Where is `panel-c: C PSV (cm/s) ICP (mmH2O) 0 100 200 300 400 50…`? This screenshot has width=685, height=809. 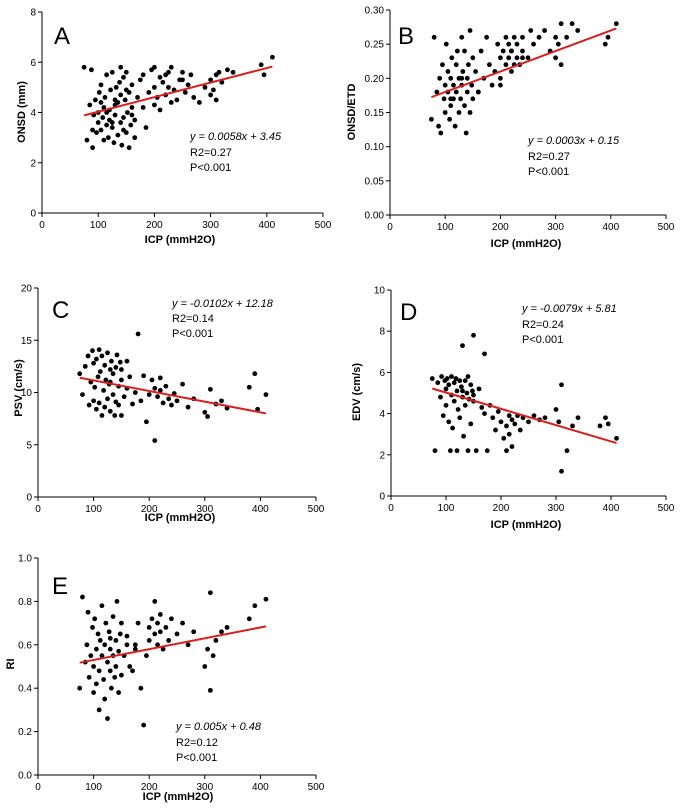
panel-c: C PSV (cm/s) ICP (mmH2O) 0 100 200 300 400 50… is located at coordinates (169, 404).